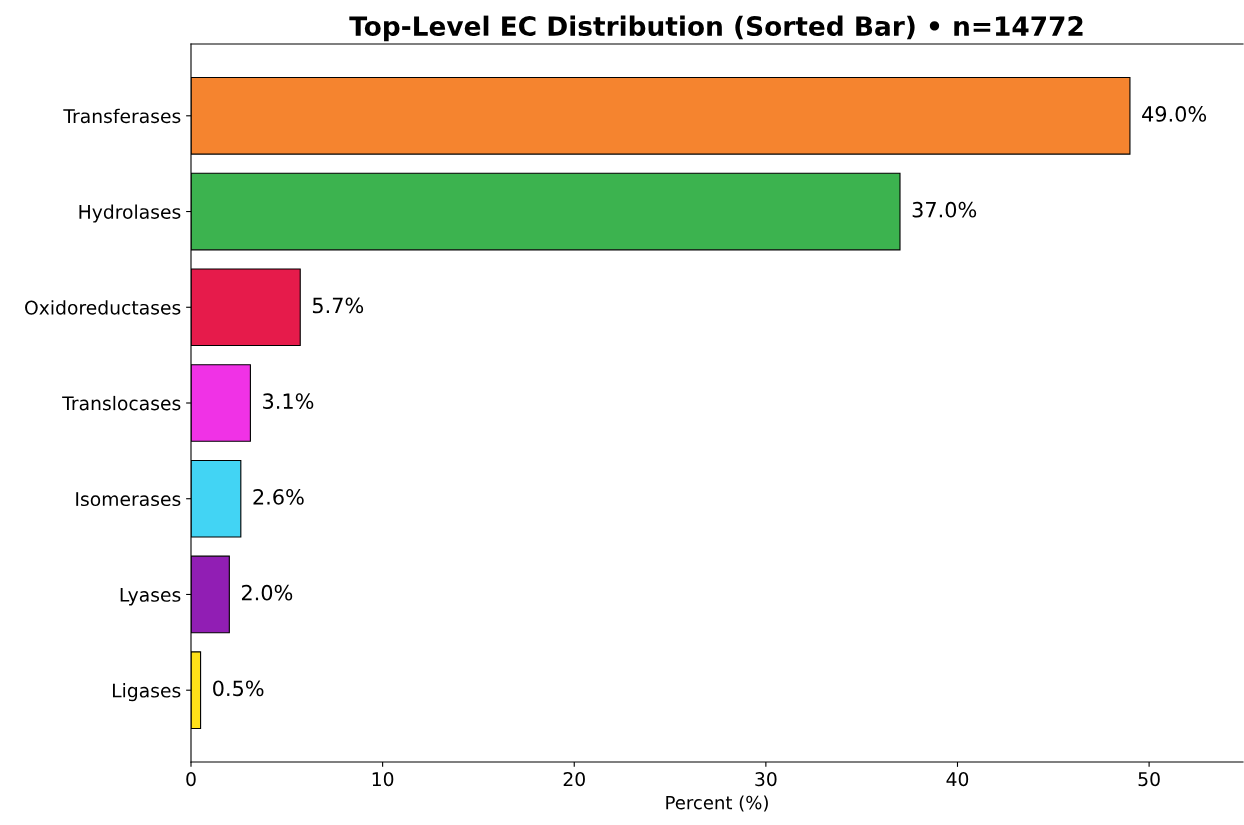 This screenshot has width=1244, height=825. I want to click on data-label: 2.6%, so click(278, 497).